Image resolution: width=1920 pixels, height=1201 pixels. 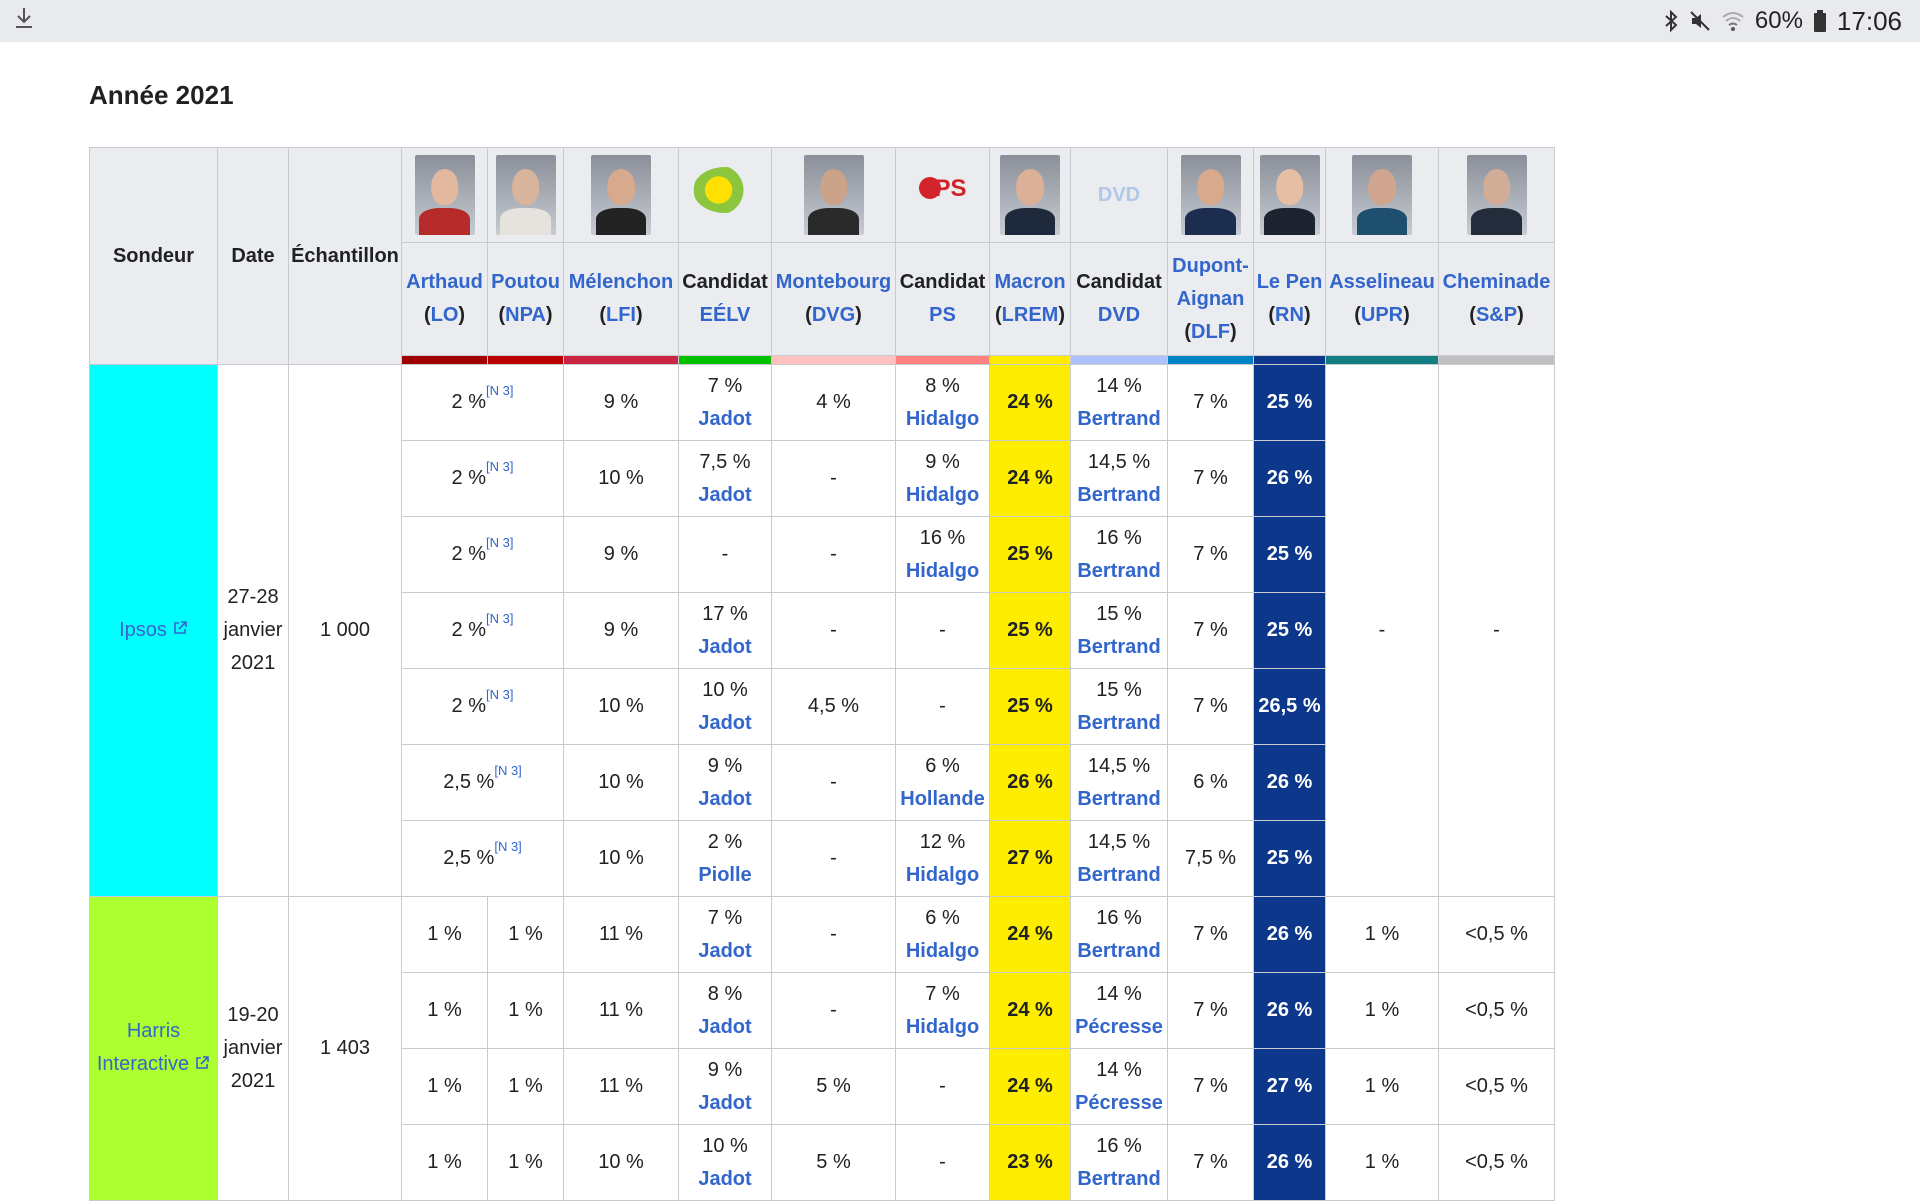 I want to click on party-link: NPA, so click(x=525, y=315).